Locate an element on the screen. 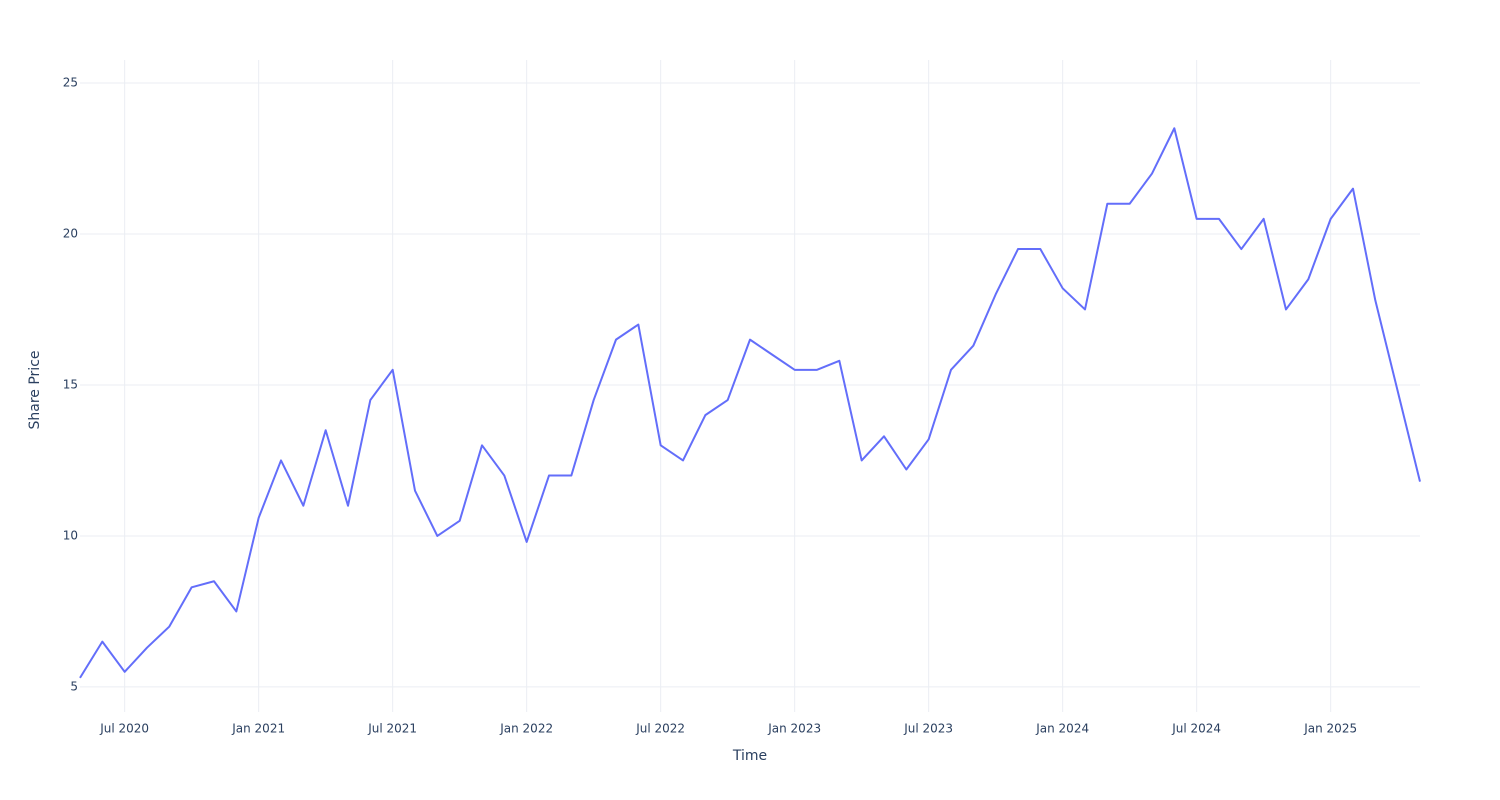 This screenshot has width=1500, height=800. x-tick-label: Jul 2024 is located at coordinates (1196, 729).